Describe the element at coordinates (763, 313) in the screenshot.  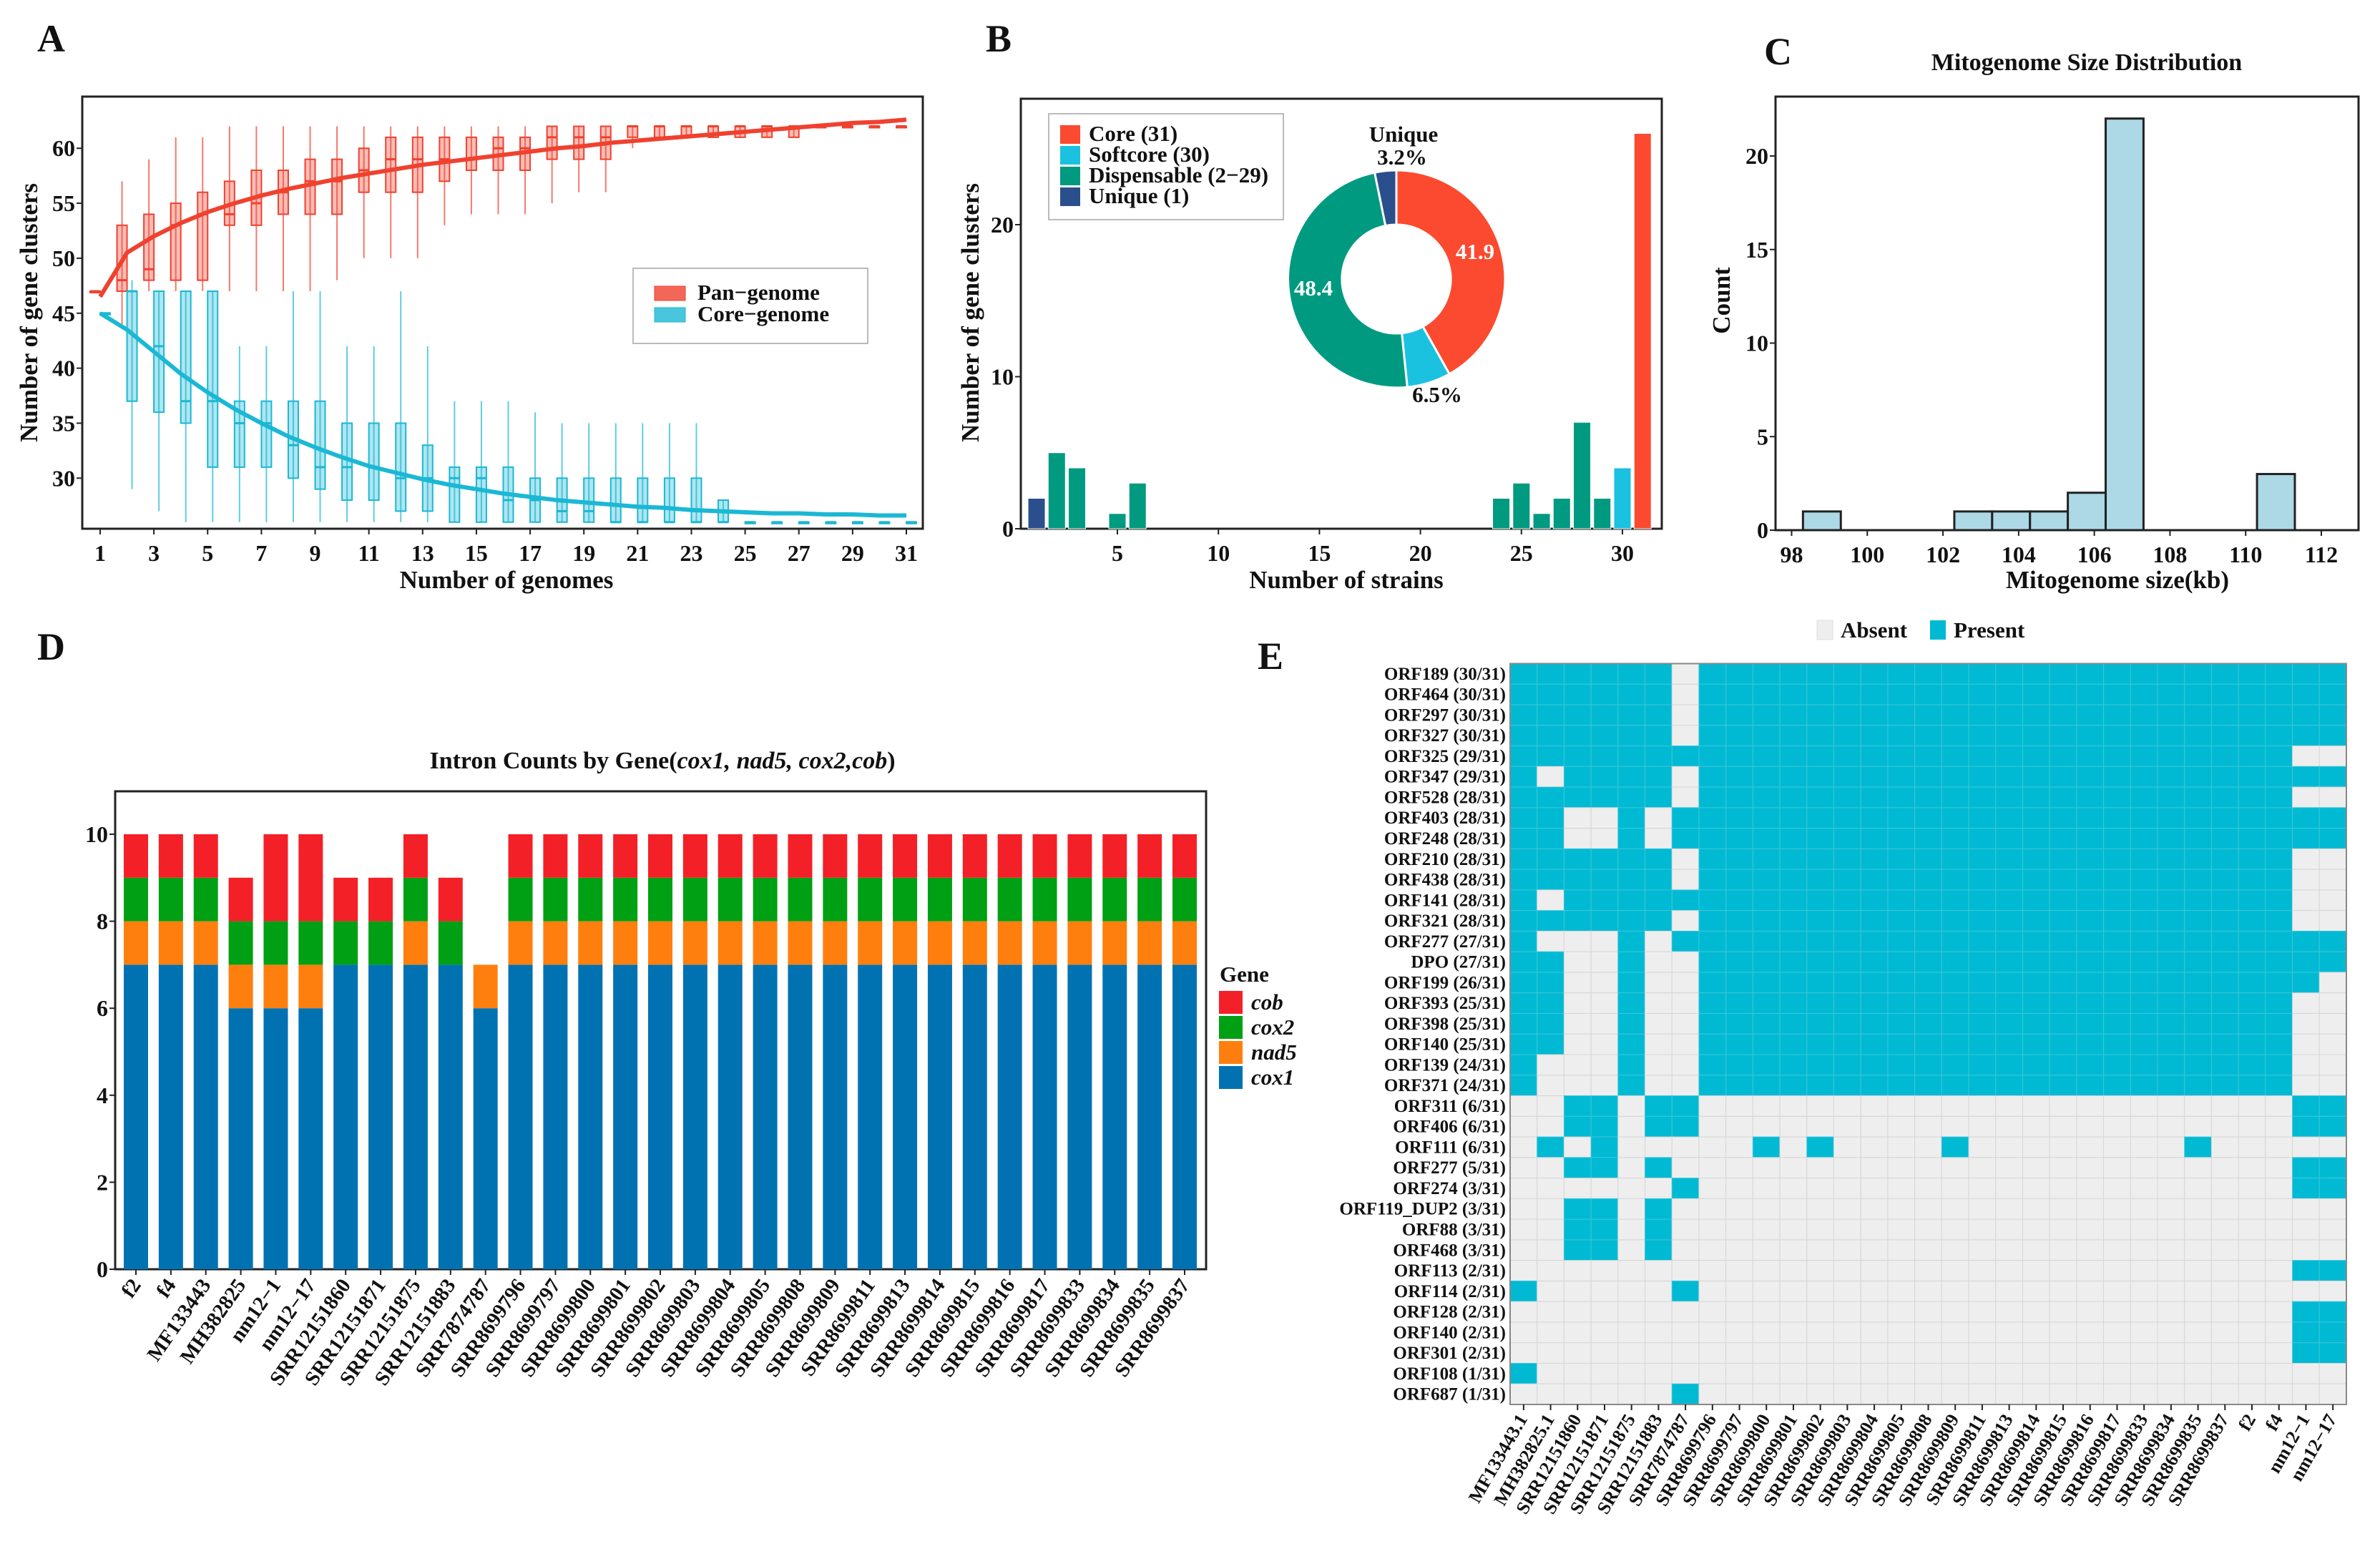
I see `a-legend-label: Core−genome` at that location.